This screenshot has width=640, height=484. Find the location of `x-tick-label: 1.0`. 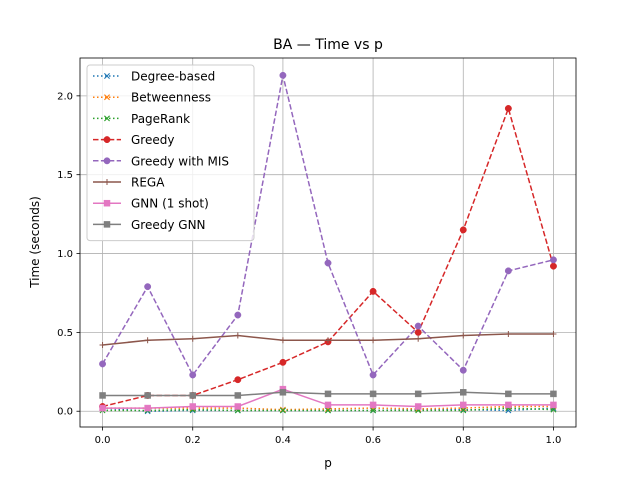

x-tick-label: 1.0 is located at coordinates (554, 440).